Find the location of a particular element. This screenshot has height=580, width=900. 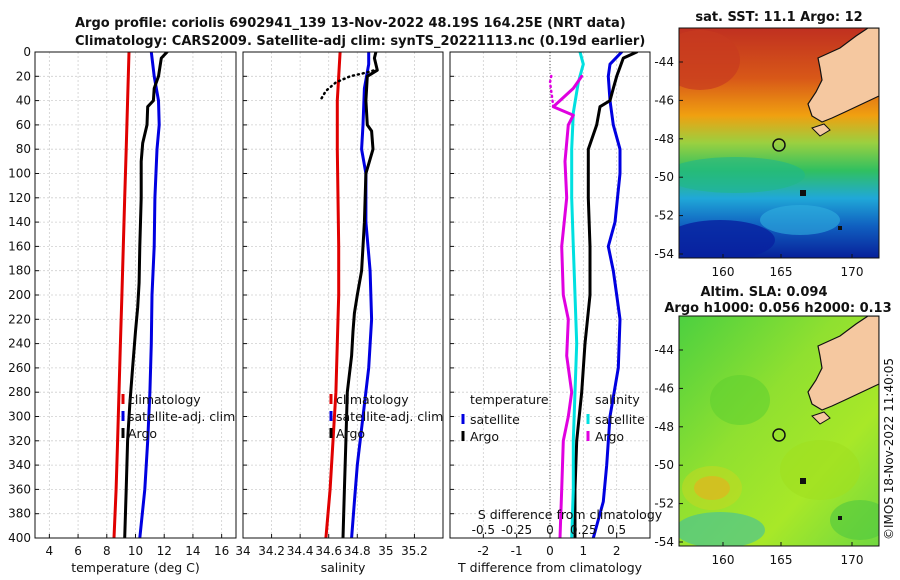

series-s-argo-upper-dotted is located at coordinates (551, 90).